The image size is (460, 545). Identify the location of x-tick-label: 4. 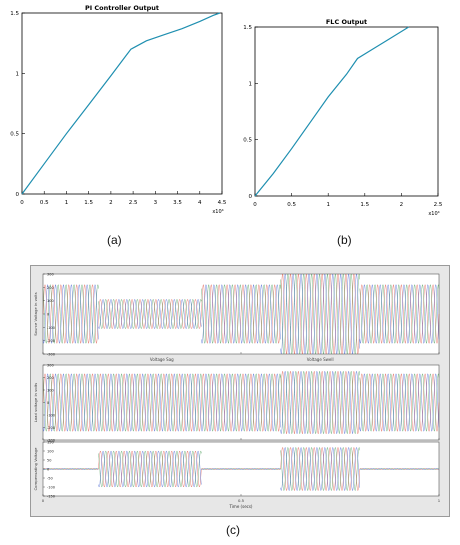
(200, 203).